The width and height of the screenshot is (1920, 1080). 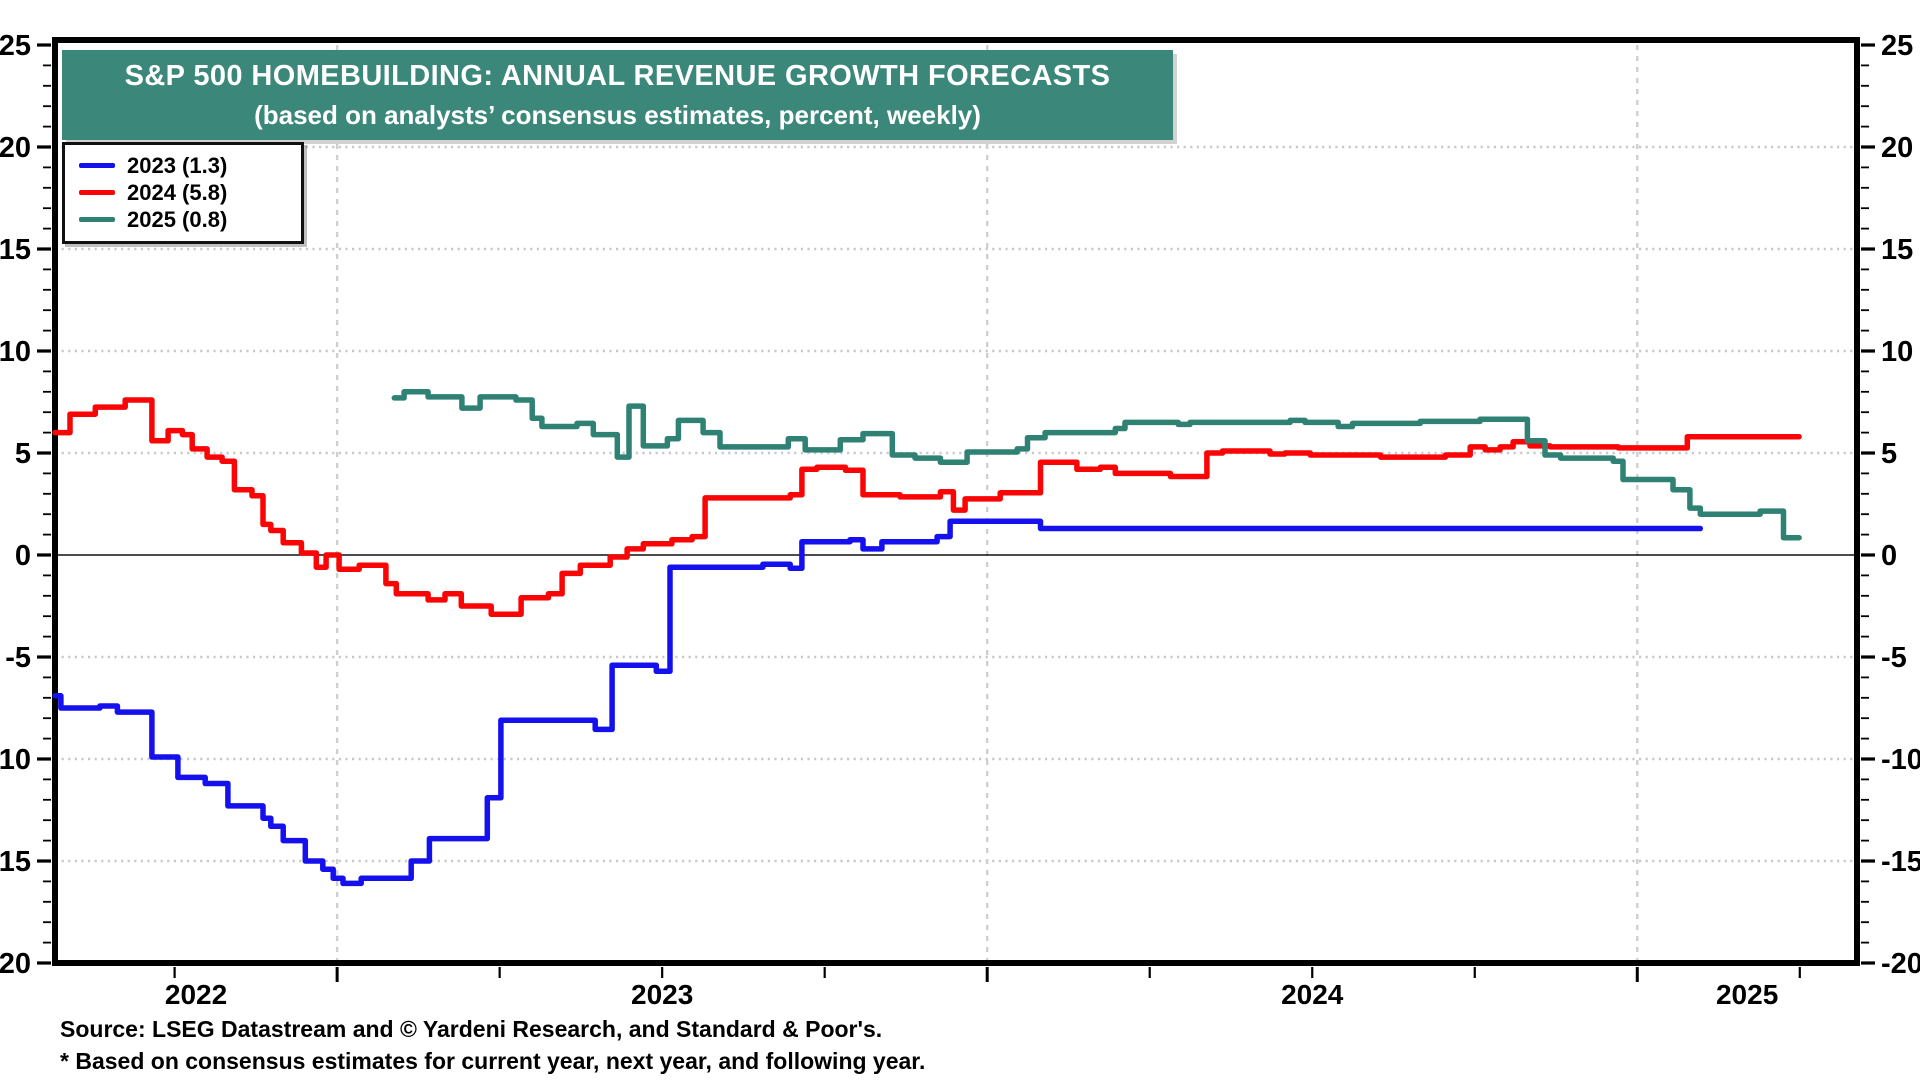 I want to click on legend: 2023 (1.3) 2024 (5.8) 2025 (0.8), so click(x=183, y=193).